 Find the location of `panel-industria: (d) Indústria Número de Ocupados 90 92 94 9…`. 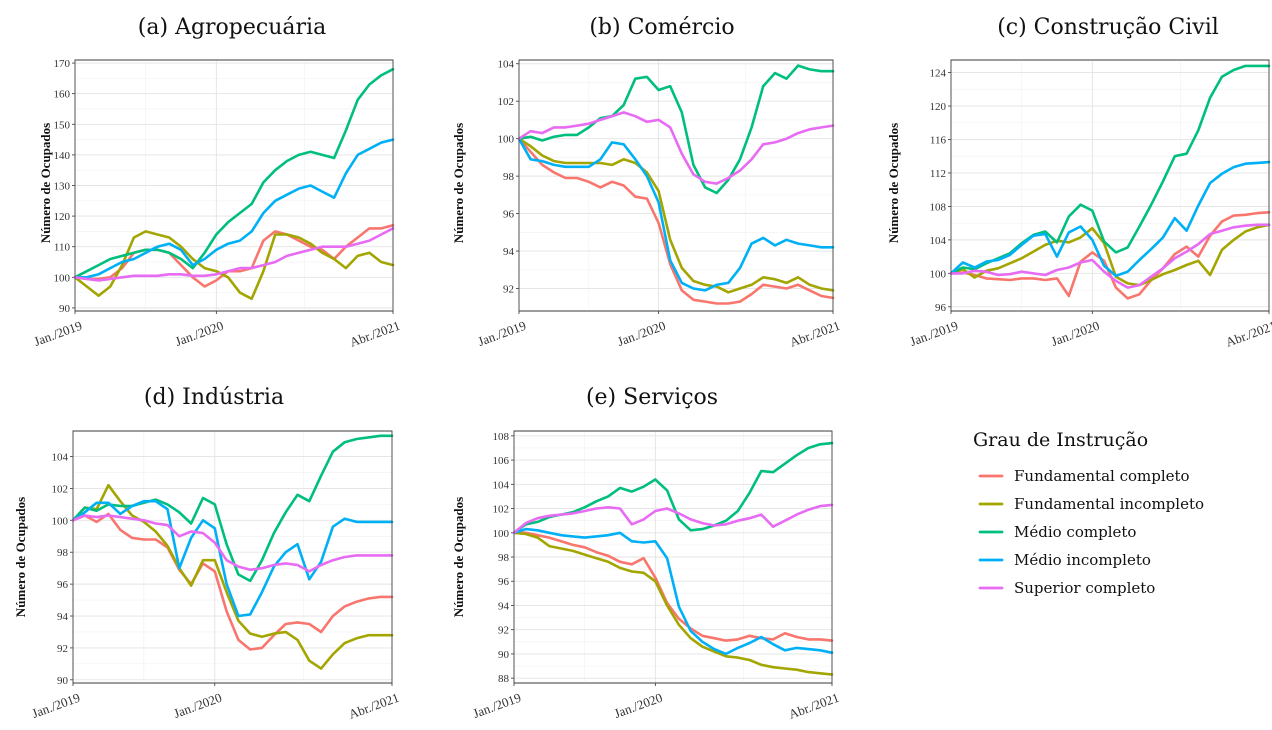

panel-industria: (d) Indústria Número de Ocupados 90 92 94 9… is located at coordinates (207, 553).